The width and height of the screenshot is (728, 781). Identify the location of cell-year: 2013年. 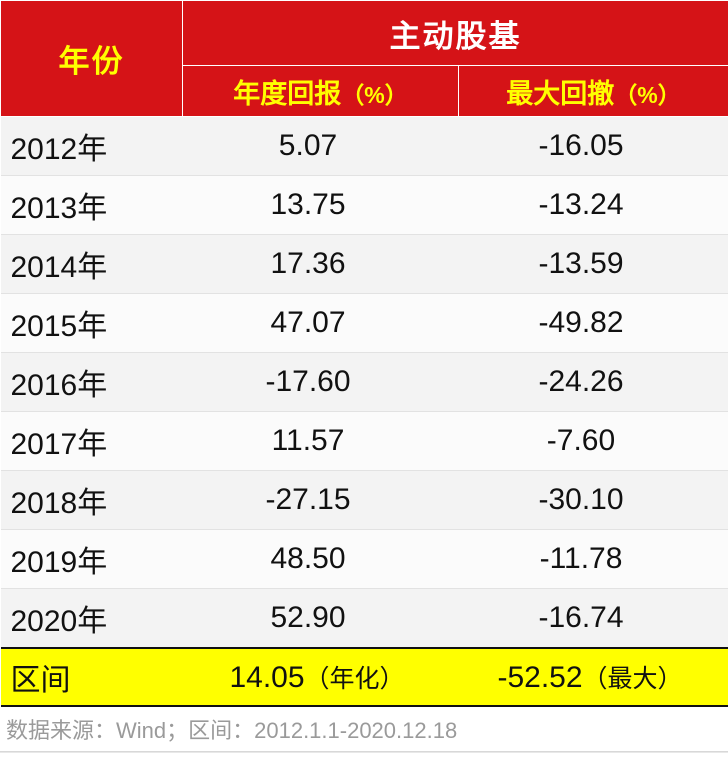
(92, 205).